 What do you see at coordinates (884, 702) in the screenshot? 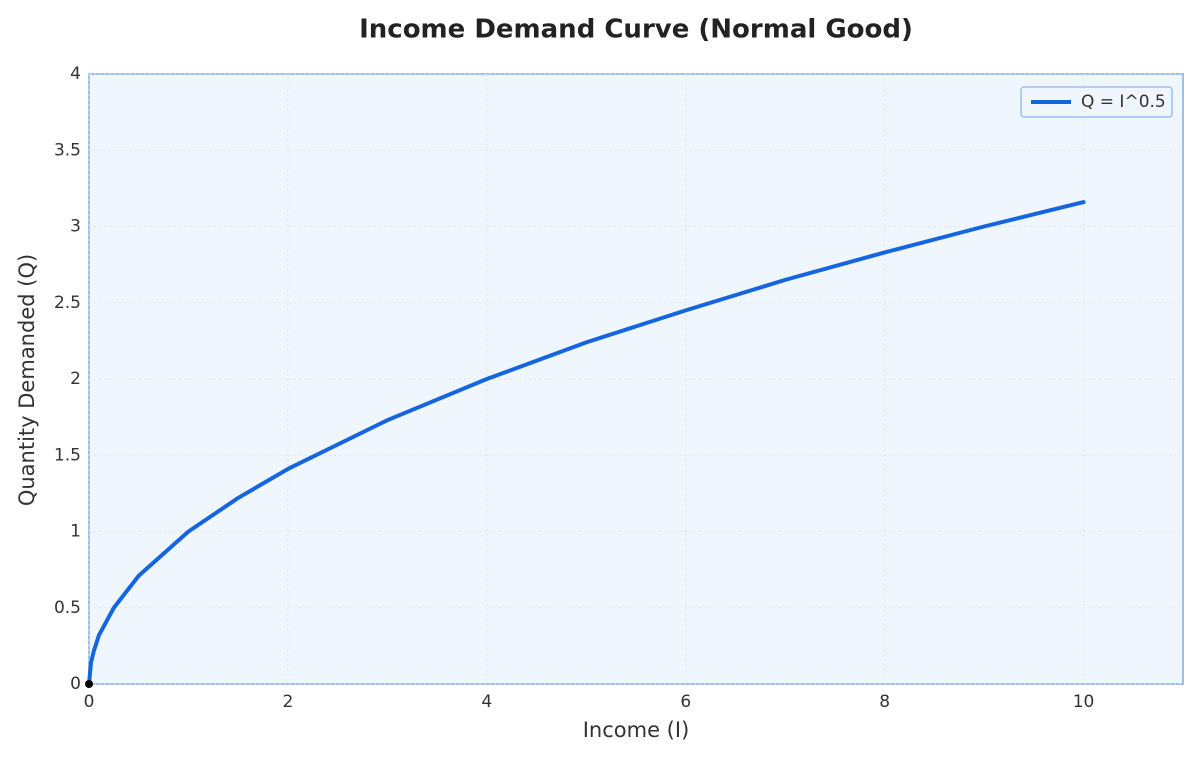
I see `x-tick-label: 8` at bounding box center [884, 702].